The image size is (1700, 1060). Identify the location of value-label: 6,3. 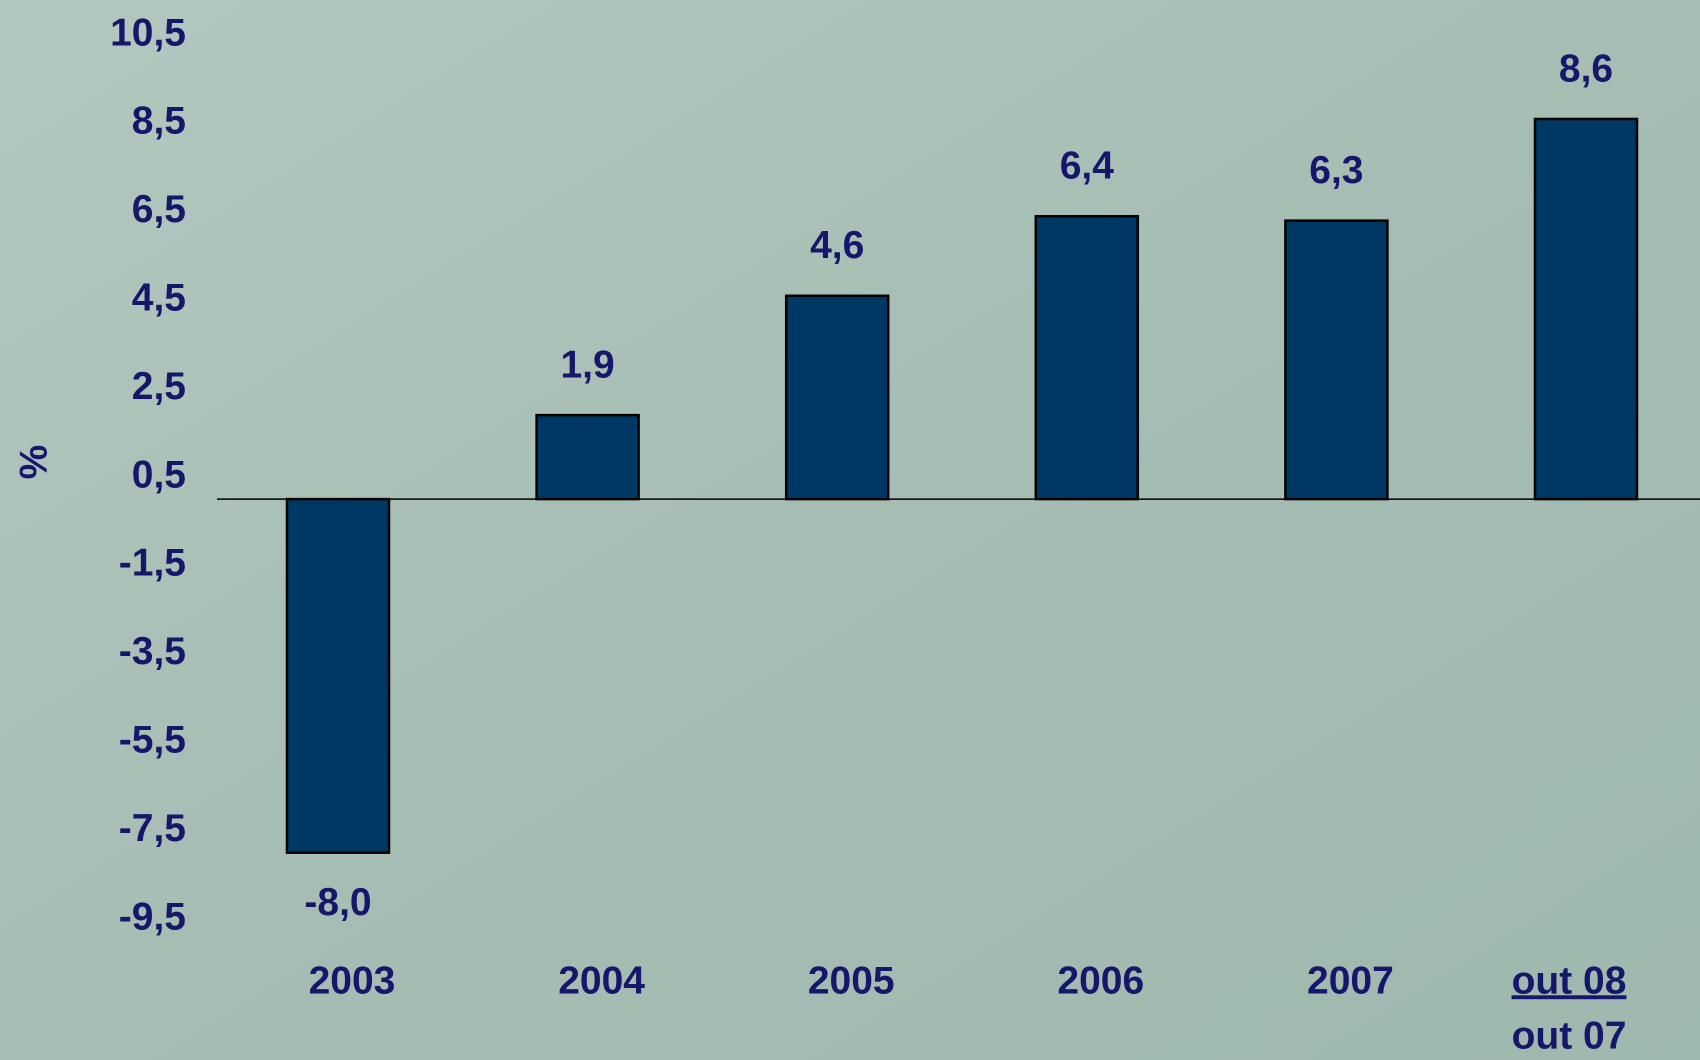
(1336, 170).